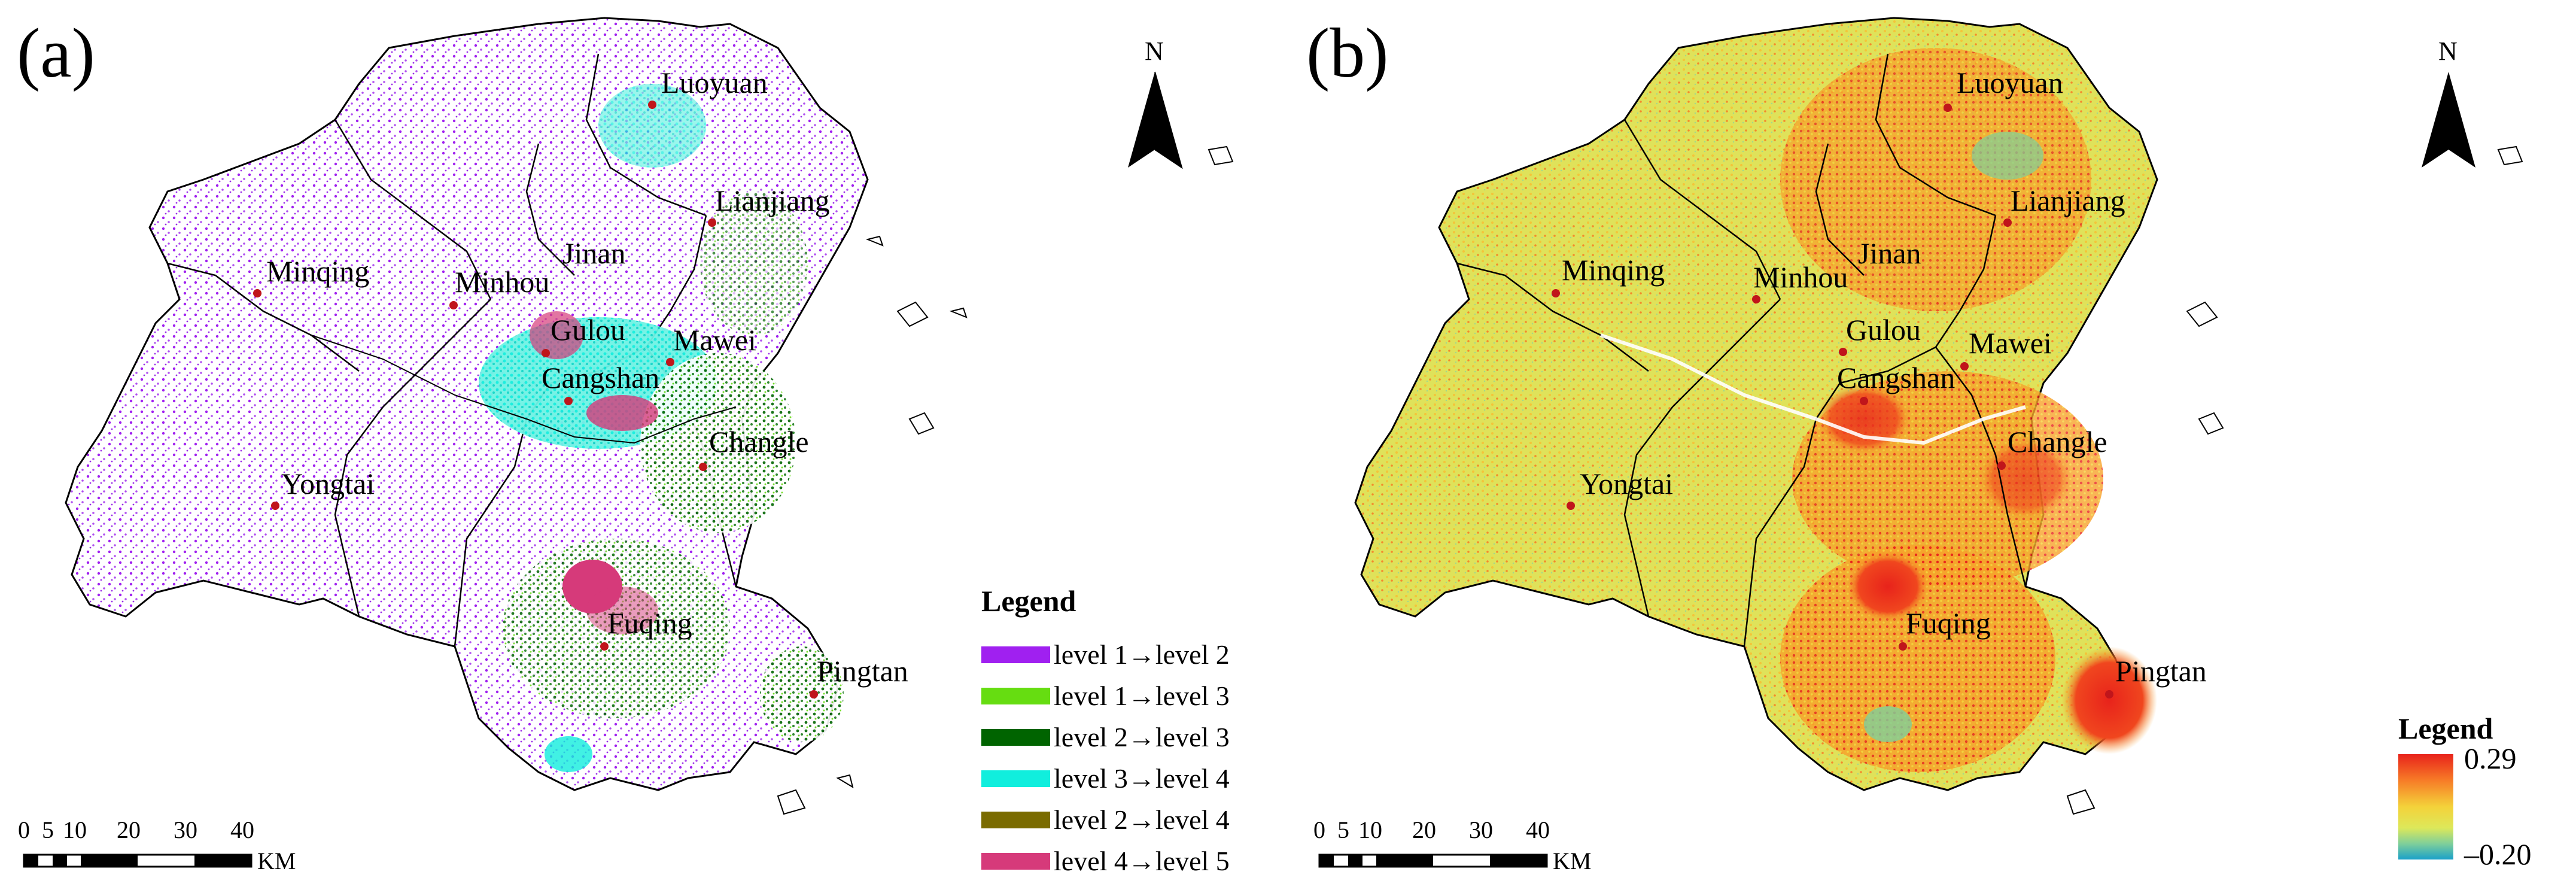 This screenshot has height=896, width=2576. I want to click on legend-item-label: level 1→level 2, so click(1142, 654).